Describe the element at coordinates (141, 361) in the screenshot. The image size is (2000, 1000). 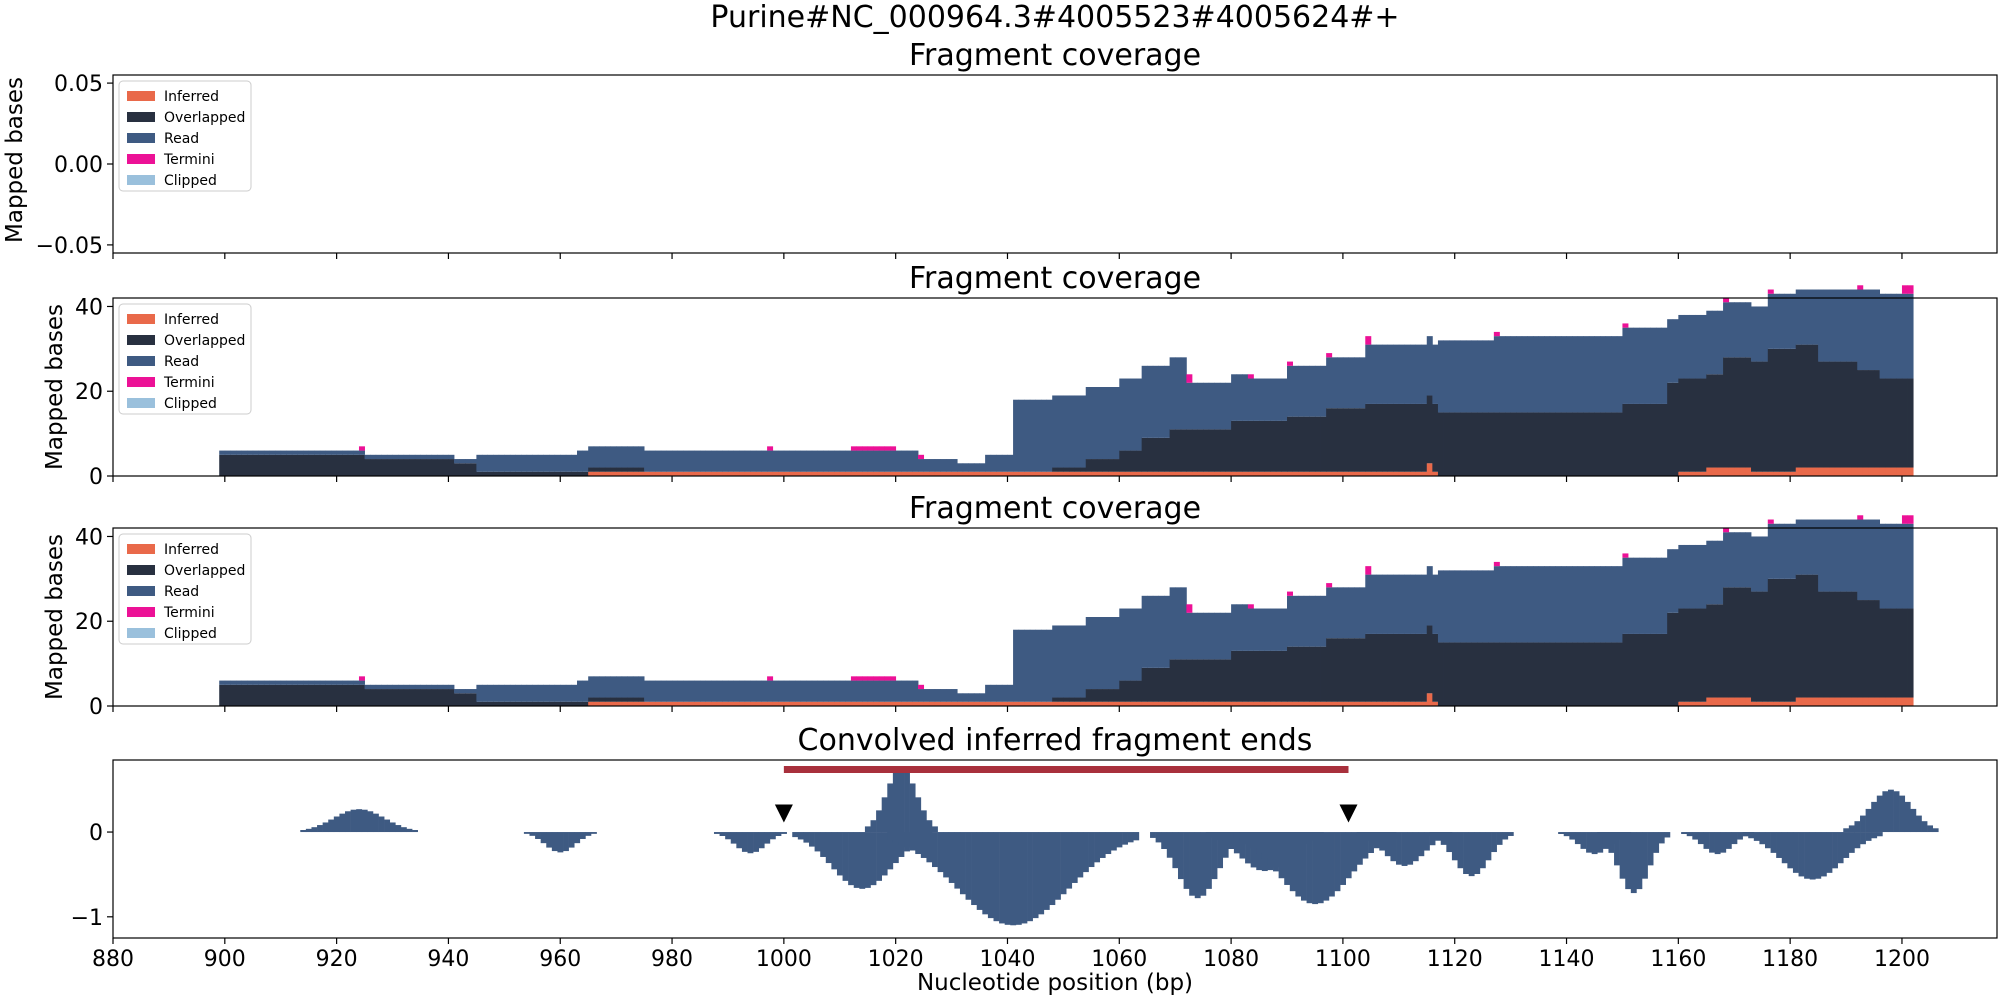
I see `legend-swatch-read` at that location.